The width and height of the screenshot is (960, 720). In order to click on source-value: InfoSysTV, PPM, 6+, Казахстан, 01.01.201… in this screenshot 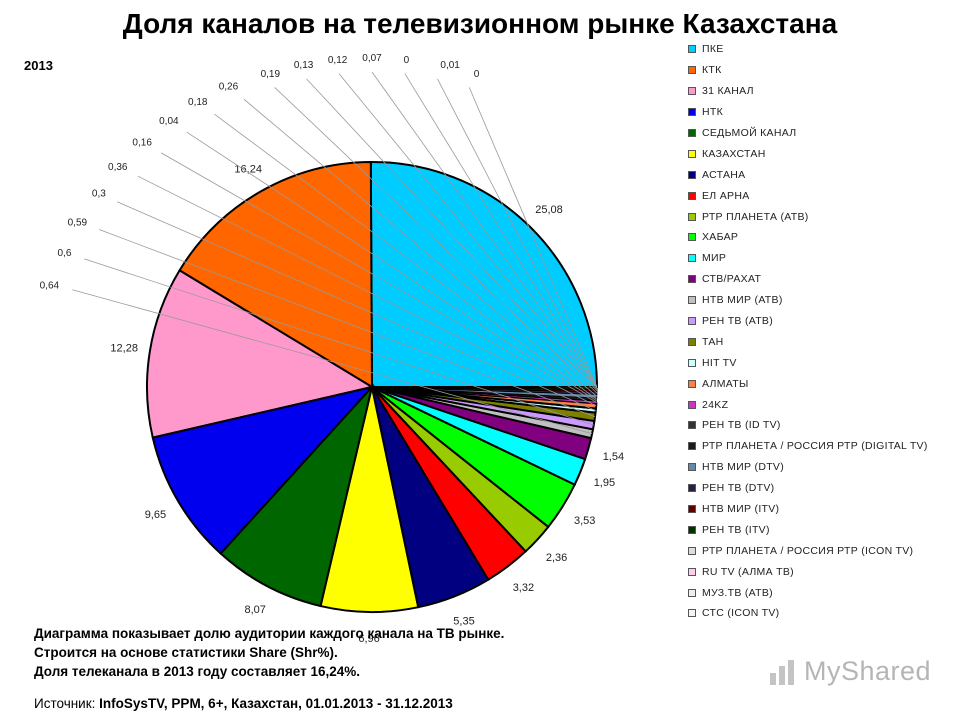, I will do `click(276, 703)`.